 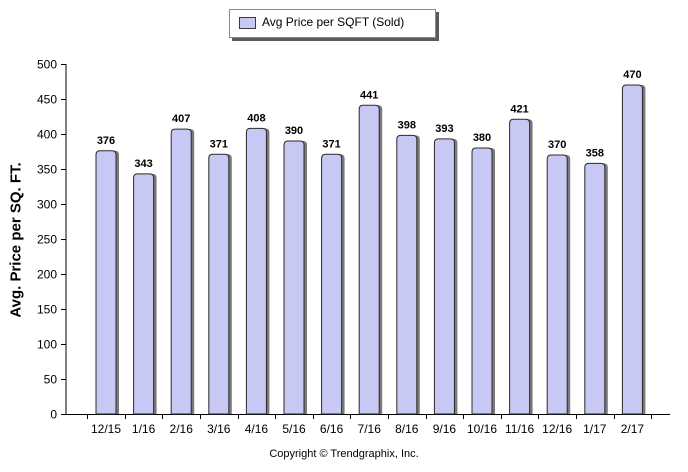 I want to click on x-tick-label: 1/16, so click(x=144, y=429).